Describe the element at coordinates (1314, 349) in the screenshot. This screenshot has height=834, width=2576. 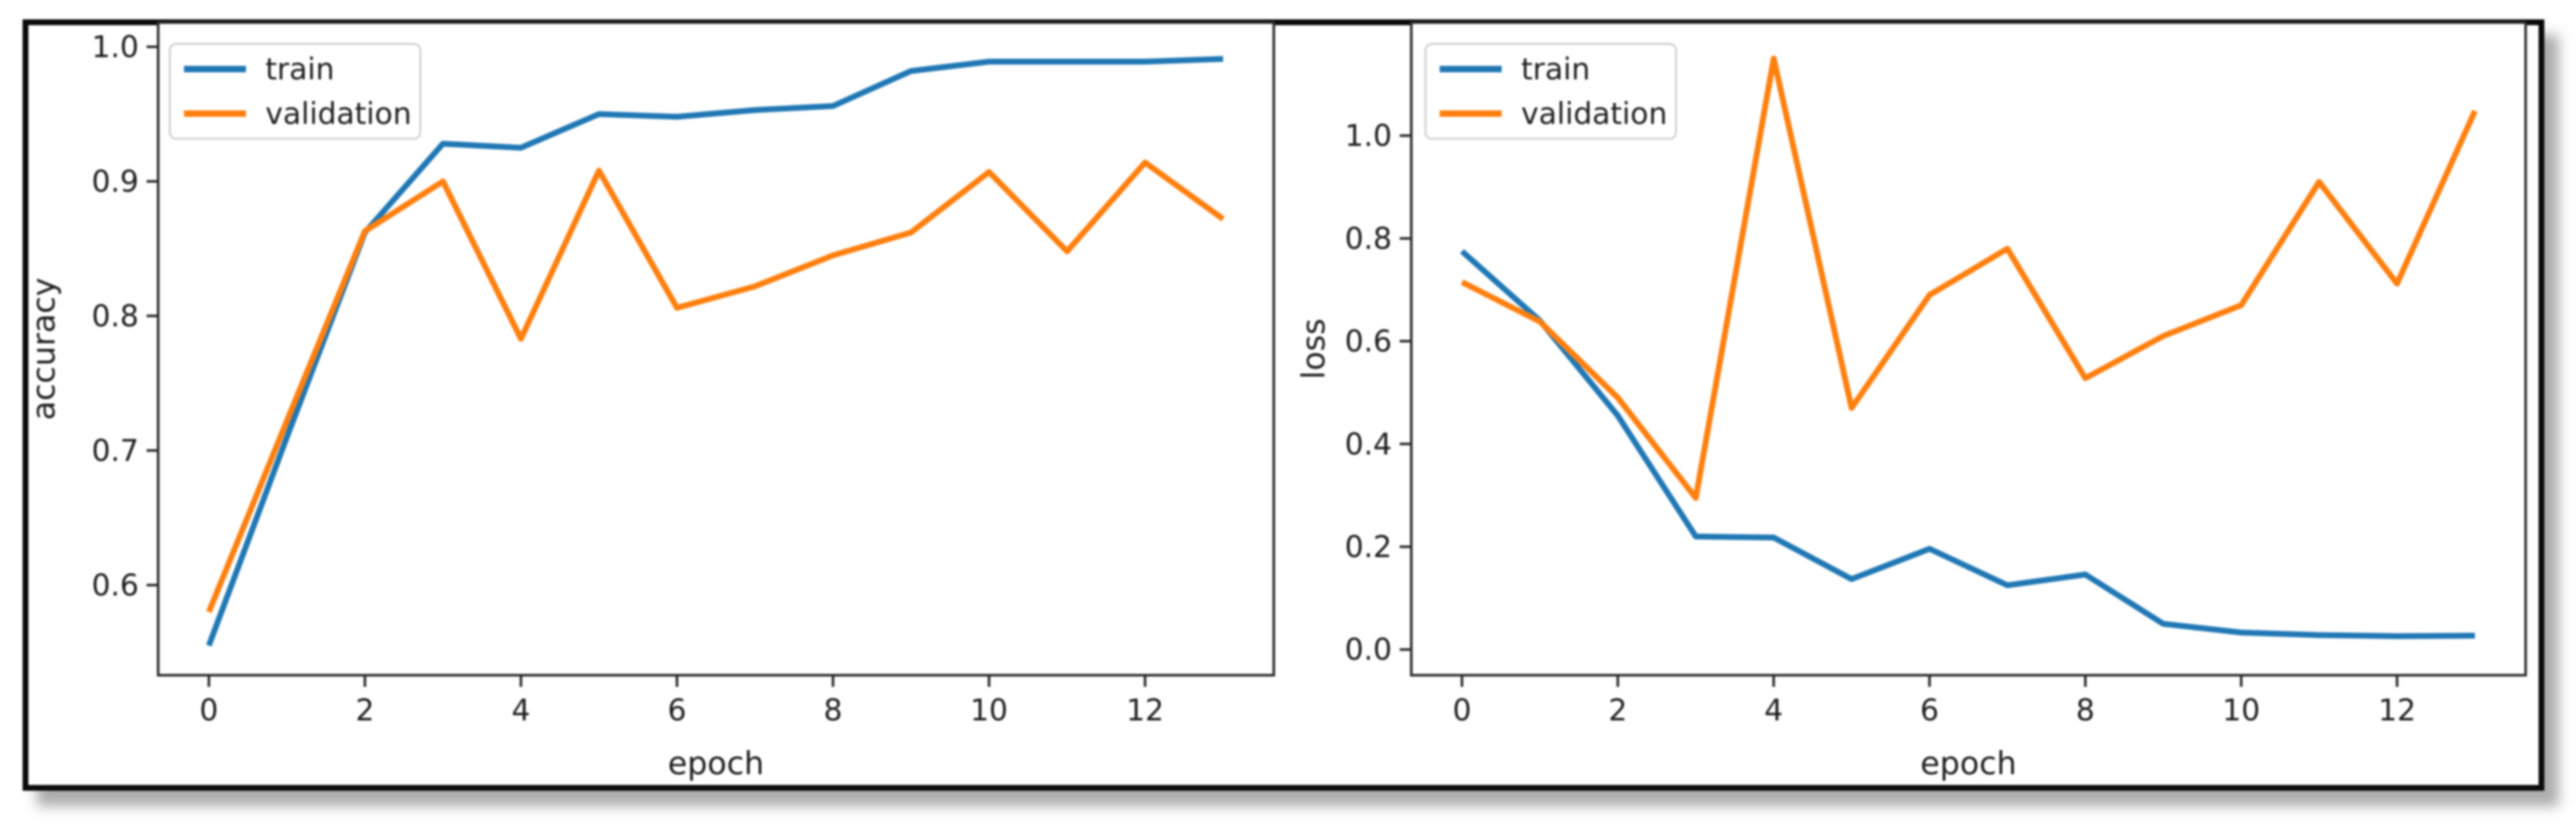
I see `y-axis-label: loss` at that location.